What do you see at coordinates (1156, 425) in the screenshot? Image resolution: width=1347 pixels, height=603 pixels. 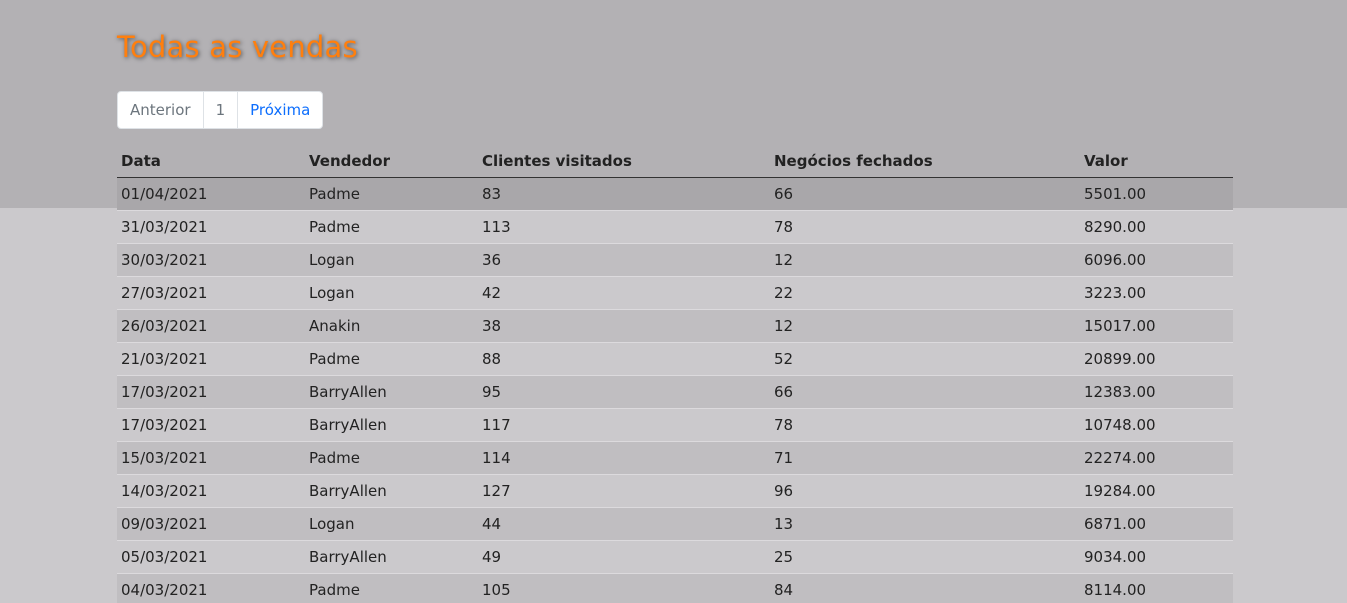 I see `cell-valor: 10748.00` at bounding box center [1156, 425].